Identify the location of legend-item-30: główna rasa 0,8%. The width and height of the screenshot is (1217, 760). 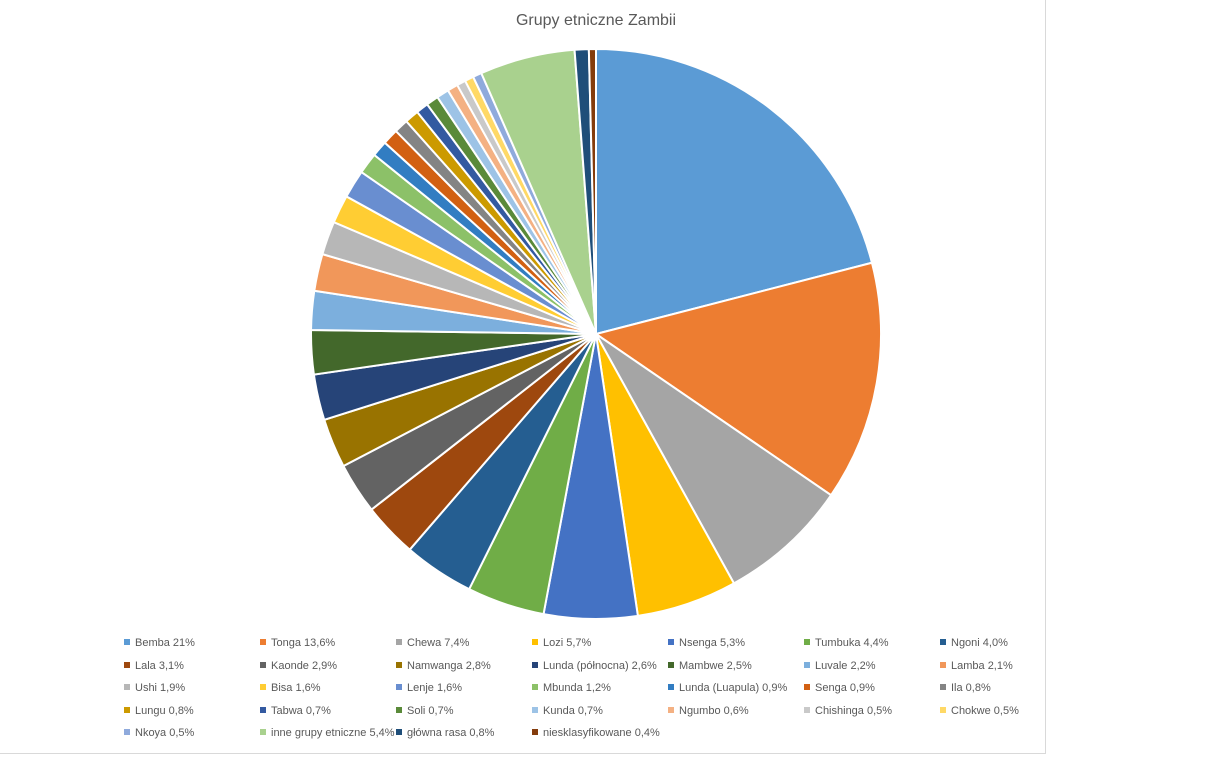
(445, 733).